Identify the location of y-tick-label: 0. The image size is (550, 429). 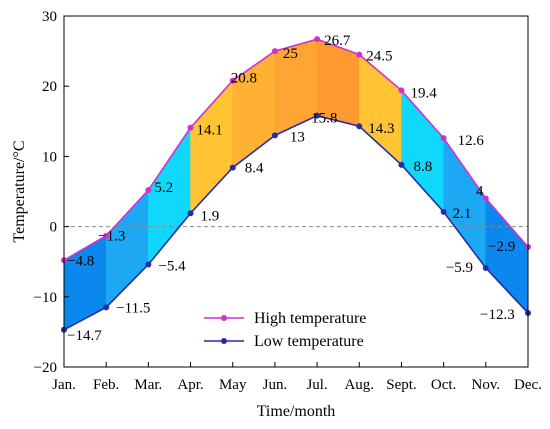
(54, 228).